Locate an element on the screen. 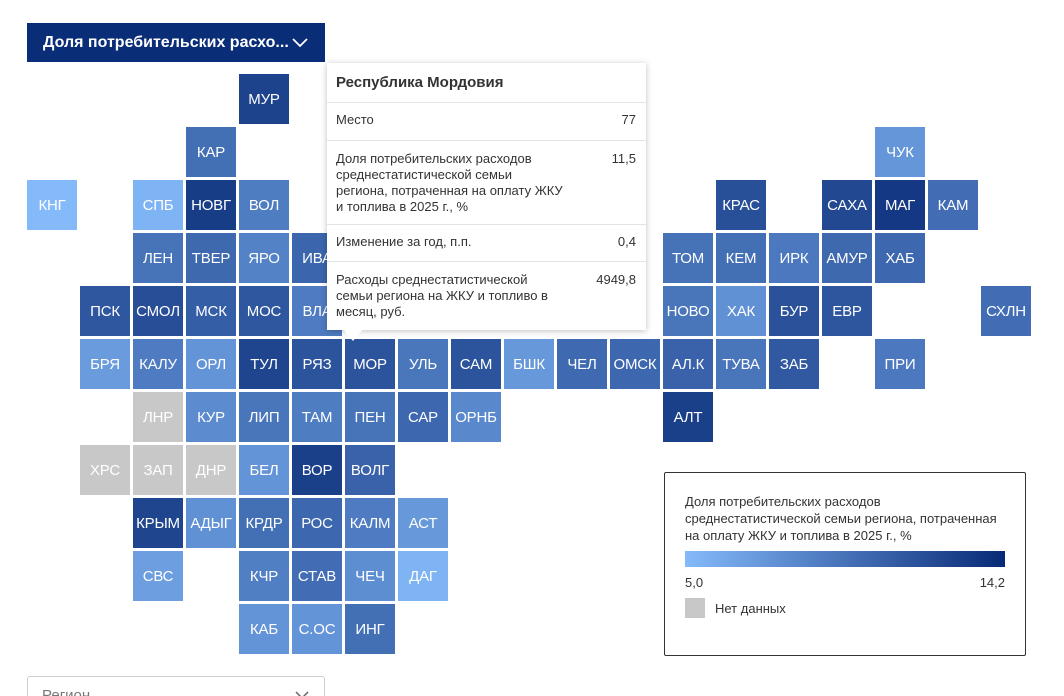 This screenshot has width=1064, height=696. region-code: ЗАП is located at coordinates (158, 470).